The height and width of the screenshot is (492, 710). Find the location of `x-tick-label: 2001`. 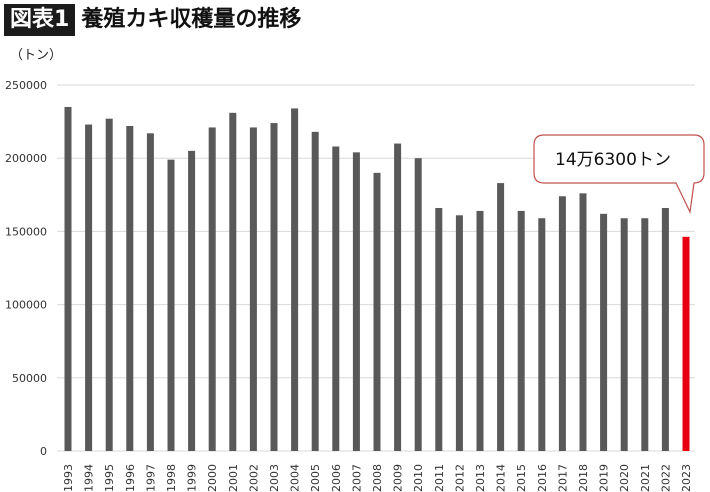

x-tick-label: 2001 is located at coordinates (233, 478).